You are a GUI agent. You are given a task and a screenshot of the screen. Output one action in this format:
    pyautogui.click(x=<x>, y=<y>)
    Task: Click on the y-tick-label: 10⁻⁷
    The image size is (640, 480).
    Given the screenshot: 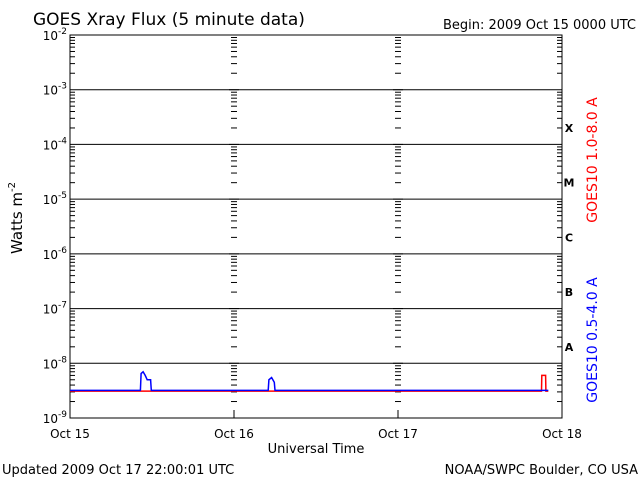 What is the action you would take?
    pyautogui.click(x=55, y=309)
    